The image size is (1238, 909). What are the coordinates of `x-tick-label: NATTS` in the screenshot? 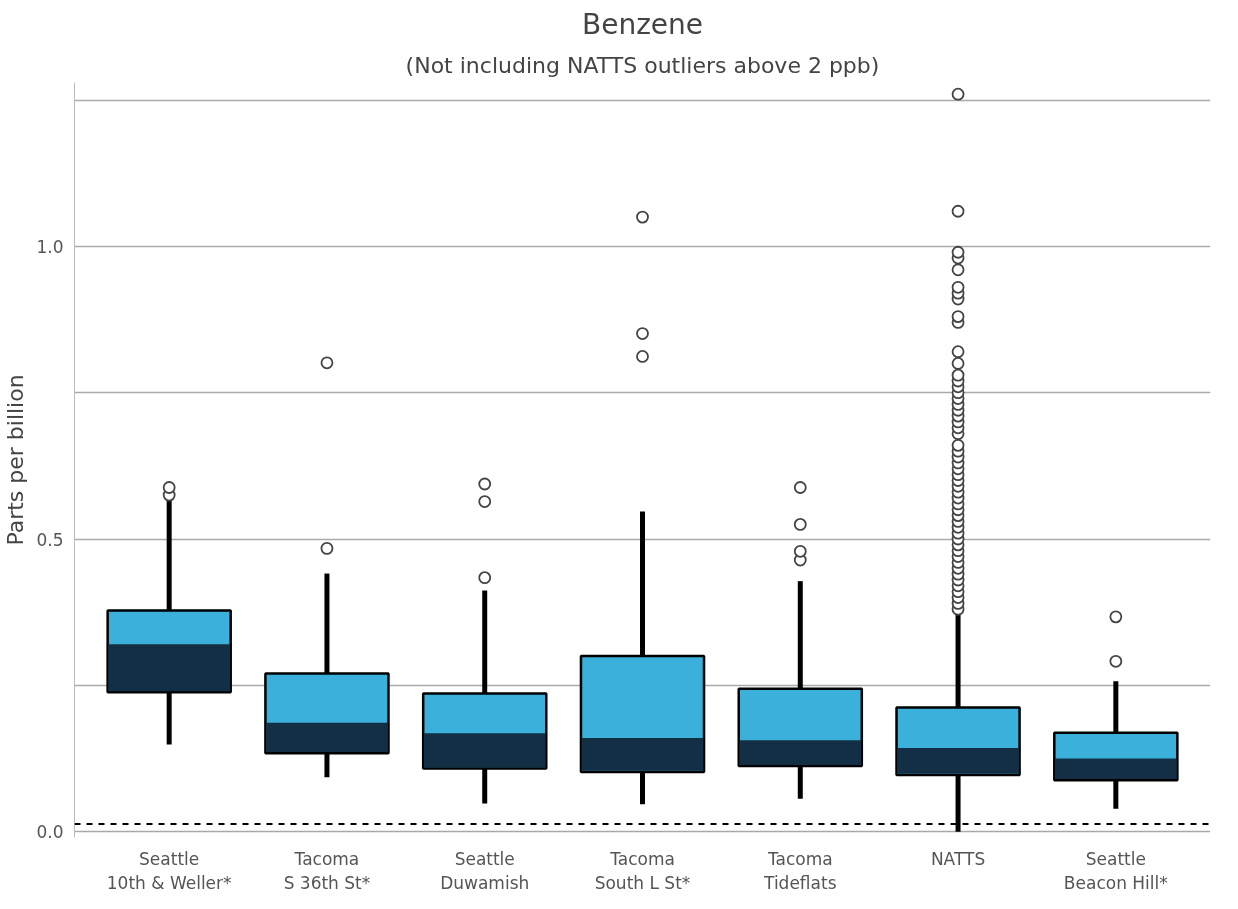 It's located at (958, 858).